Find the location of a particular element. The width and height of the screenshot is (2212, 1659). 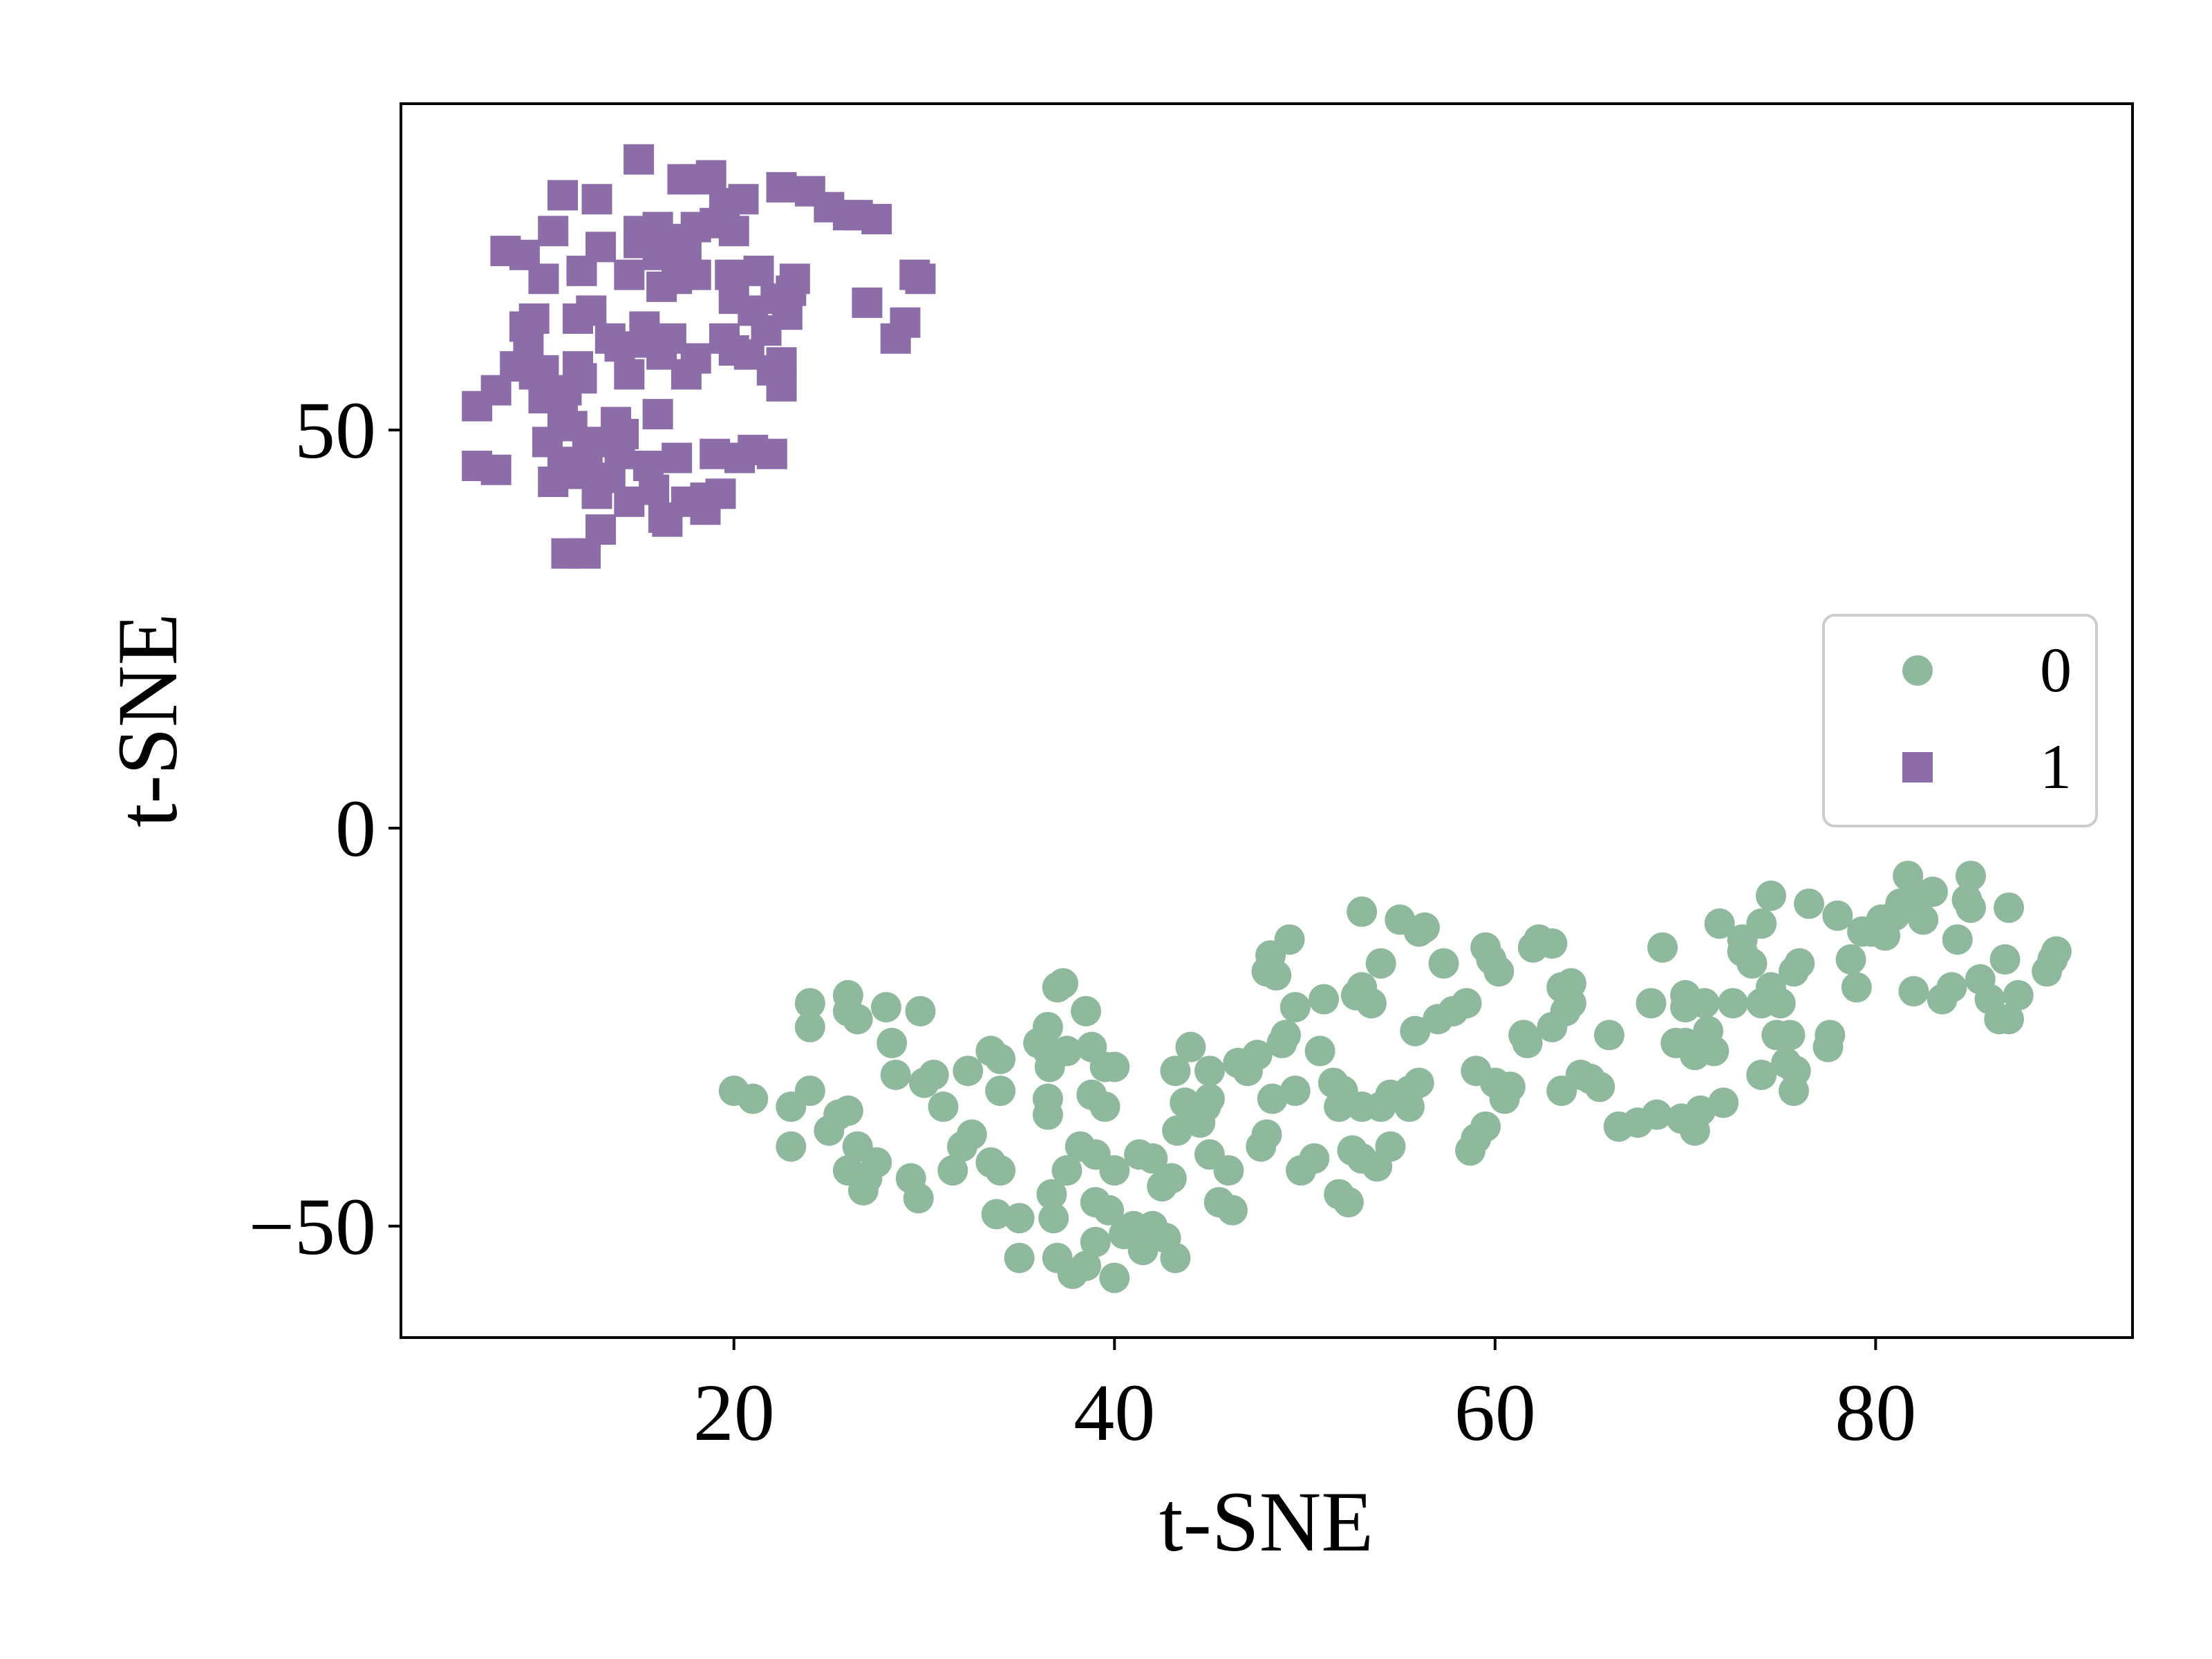

legend: 0 1 is located at coordinates (1960, 721).